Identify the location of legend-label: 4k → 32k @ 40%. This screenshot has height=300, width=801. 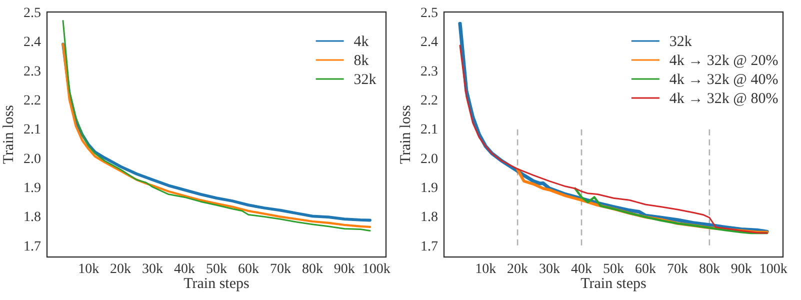
(723, 80).